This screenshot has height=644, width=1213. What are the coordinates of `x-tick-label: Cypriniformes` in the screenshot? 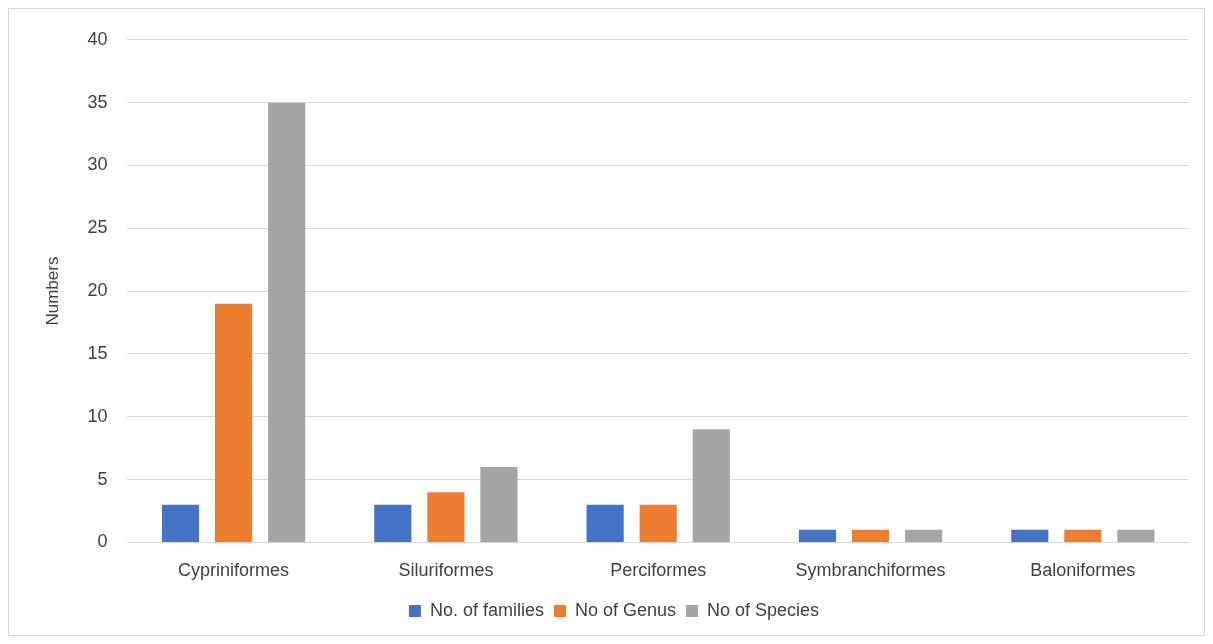 It's located at (234, 570).